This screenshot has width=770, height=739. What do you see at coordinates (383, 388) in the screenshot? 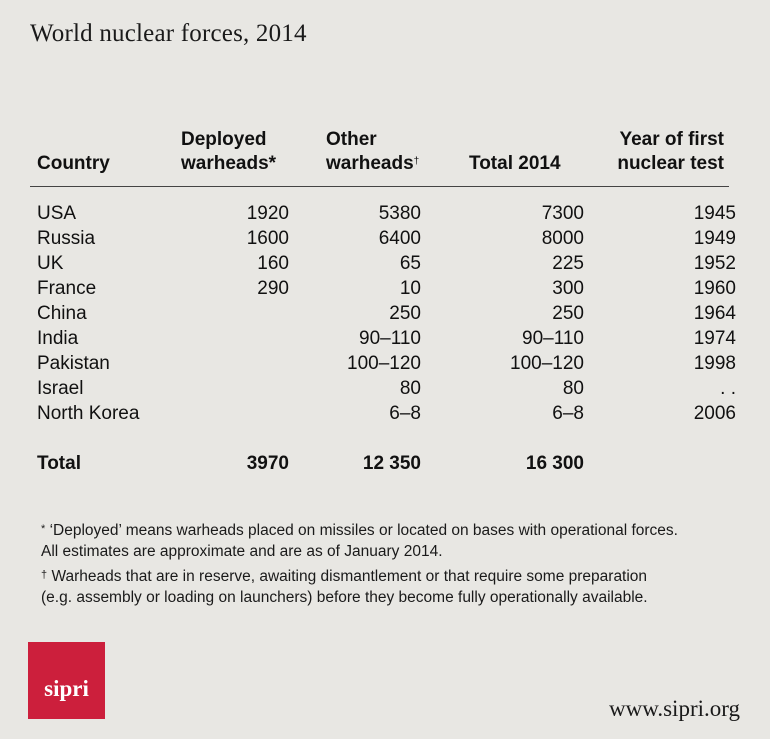
I see `table-row: Israel 80 80 . .` at bounding box center [383, 388].